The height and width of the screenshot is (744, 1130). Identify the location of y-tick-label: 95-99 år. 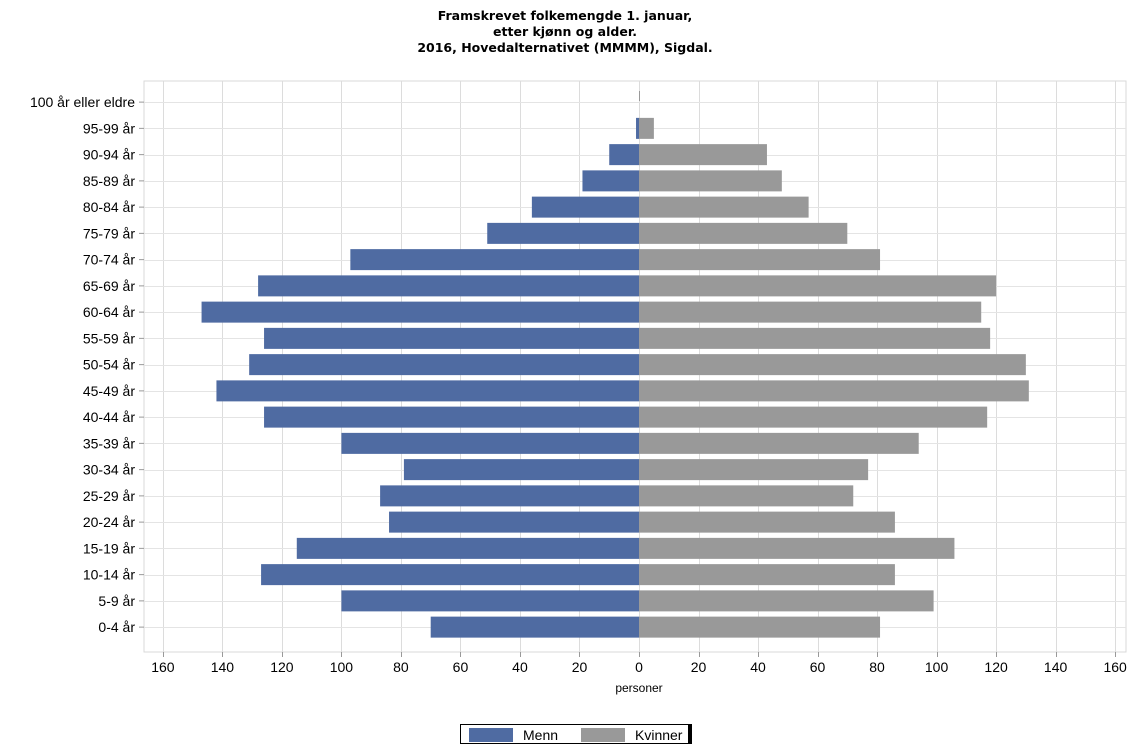
(109, 128).